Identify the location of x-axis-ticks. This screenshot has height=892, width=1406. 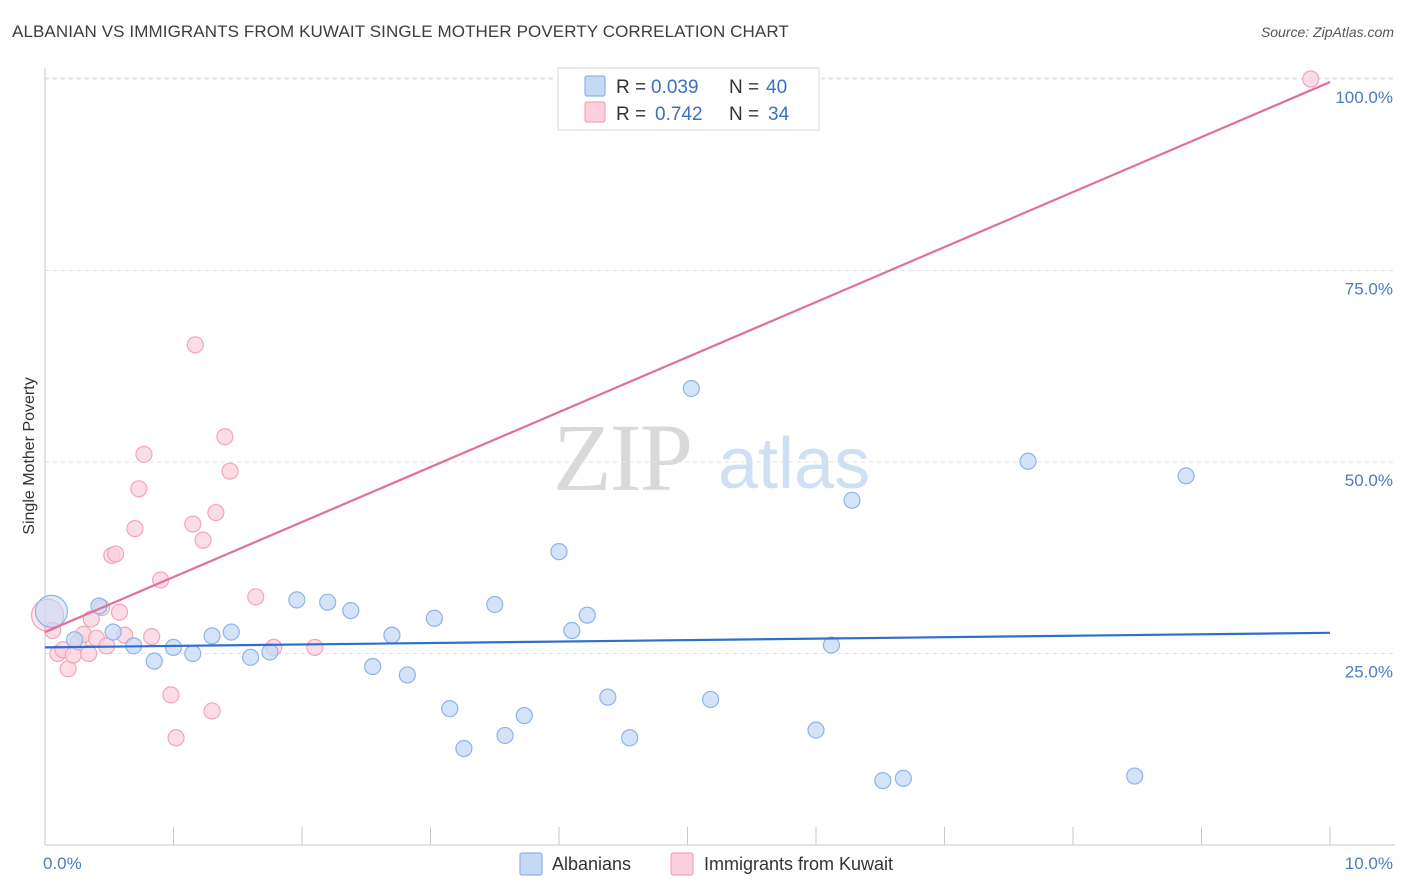
(752, 836).